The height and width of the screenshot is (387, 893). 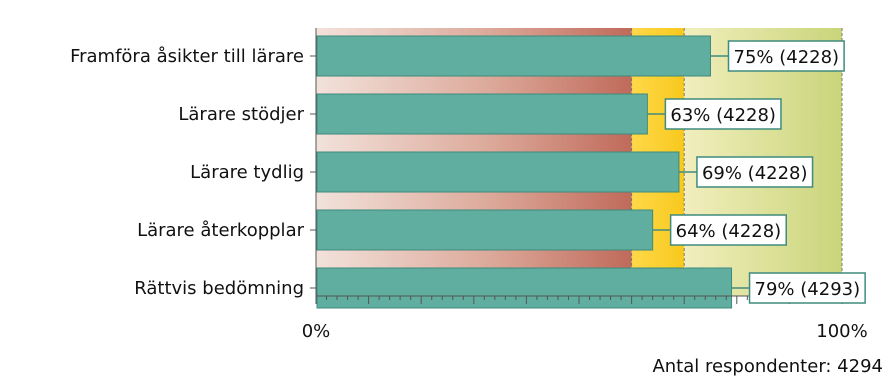 I want to click on value-label: 75% (4228), so click(x=787, y=57).